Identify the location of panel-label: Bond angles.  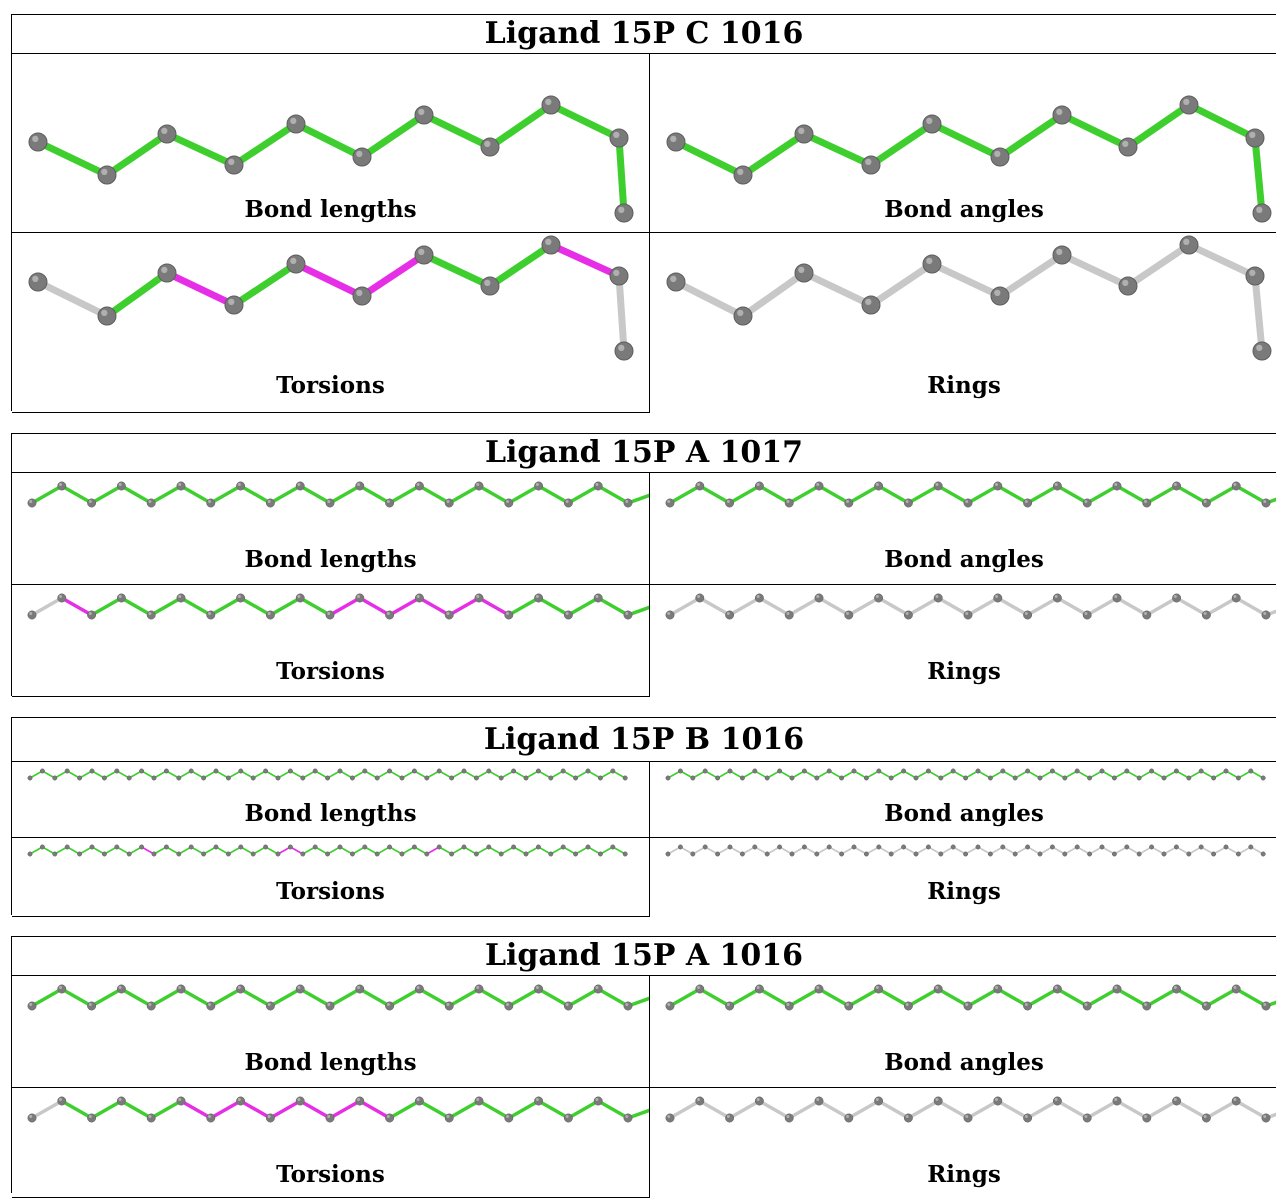
(964, 813).